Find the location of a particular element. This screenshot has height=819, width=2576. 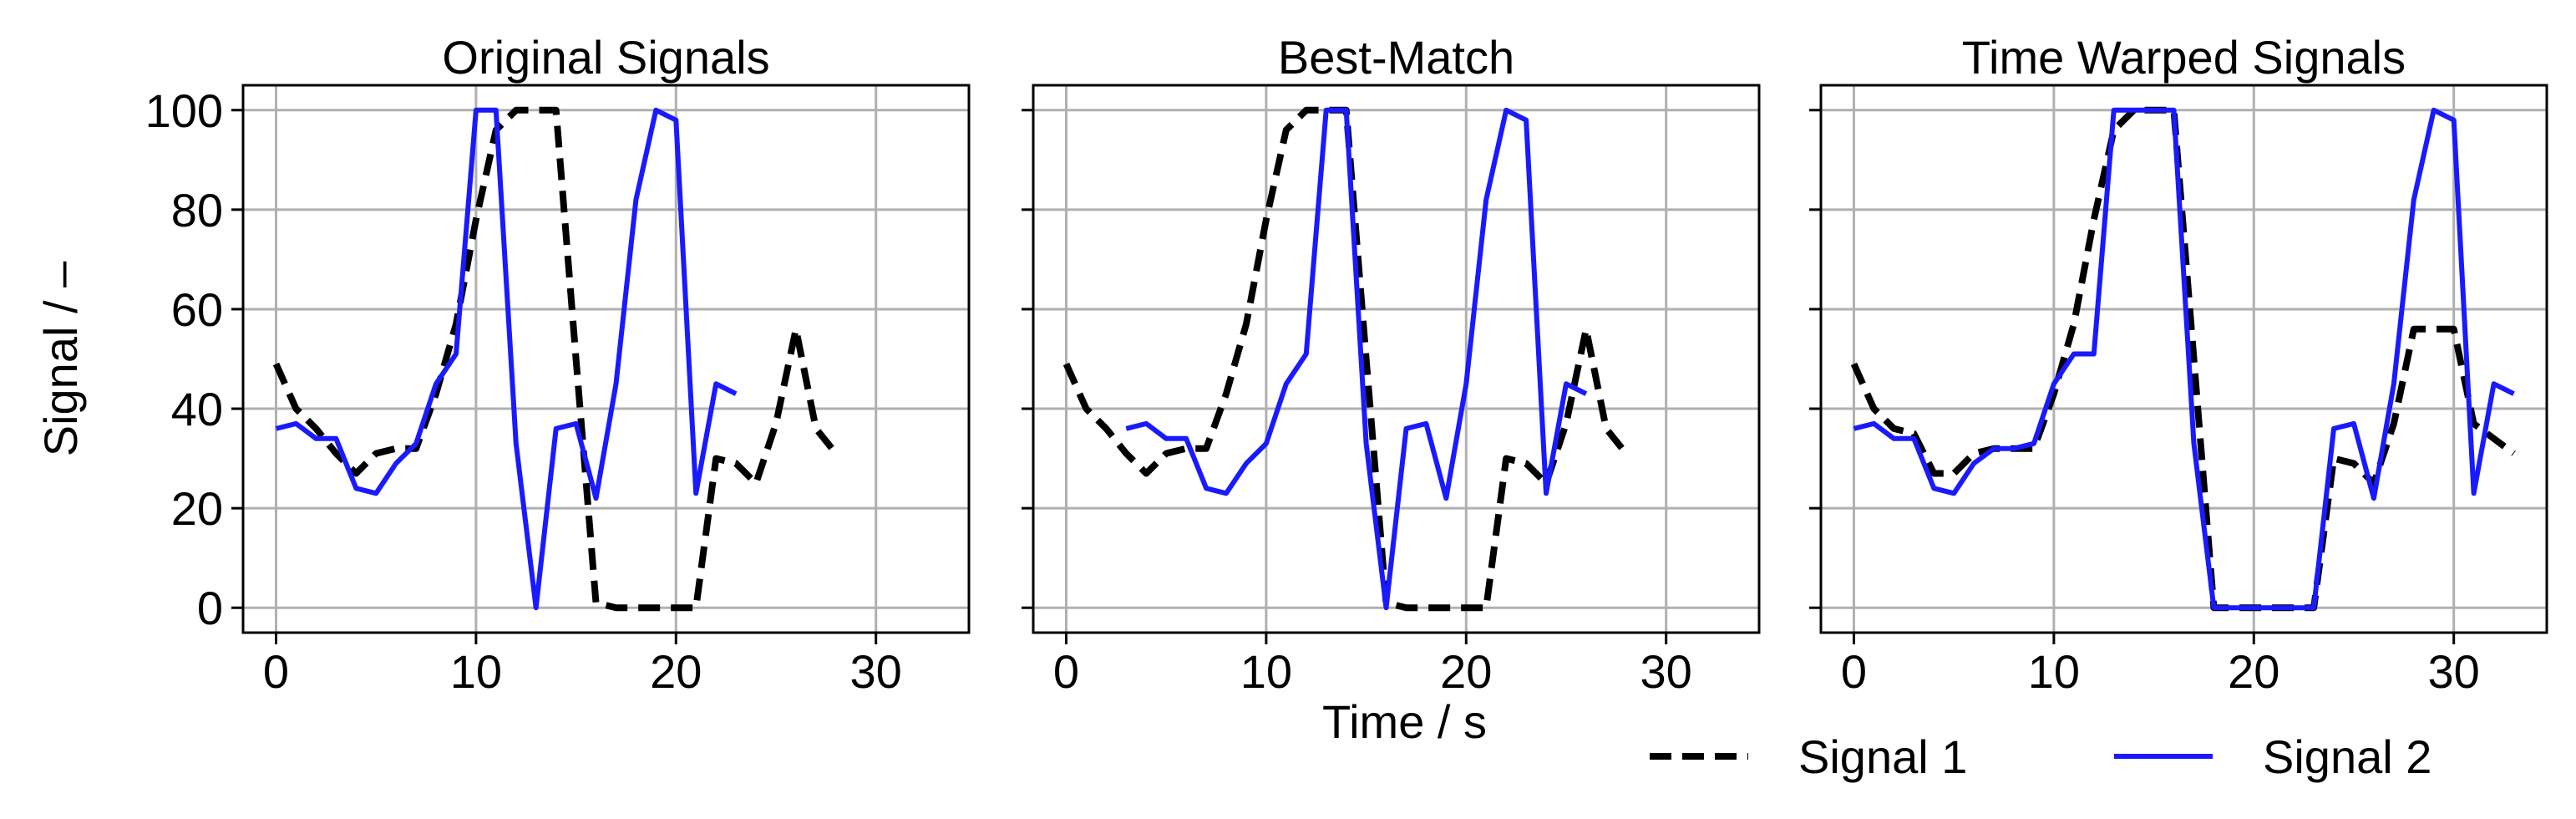

y-tick-label: 20 is located at coordinates (197, 508).